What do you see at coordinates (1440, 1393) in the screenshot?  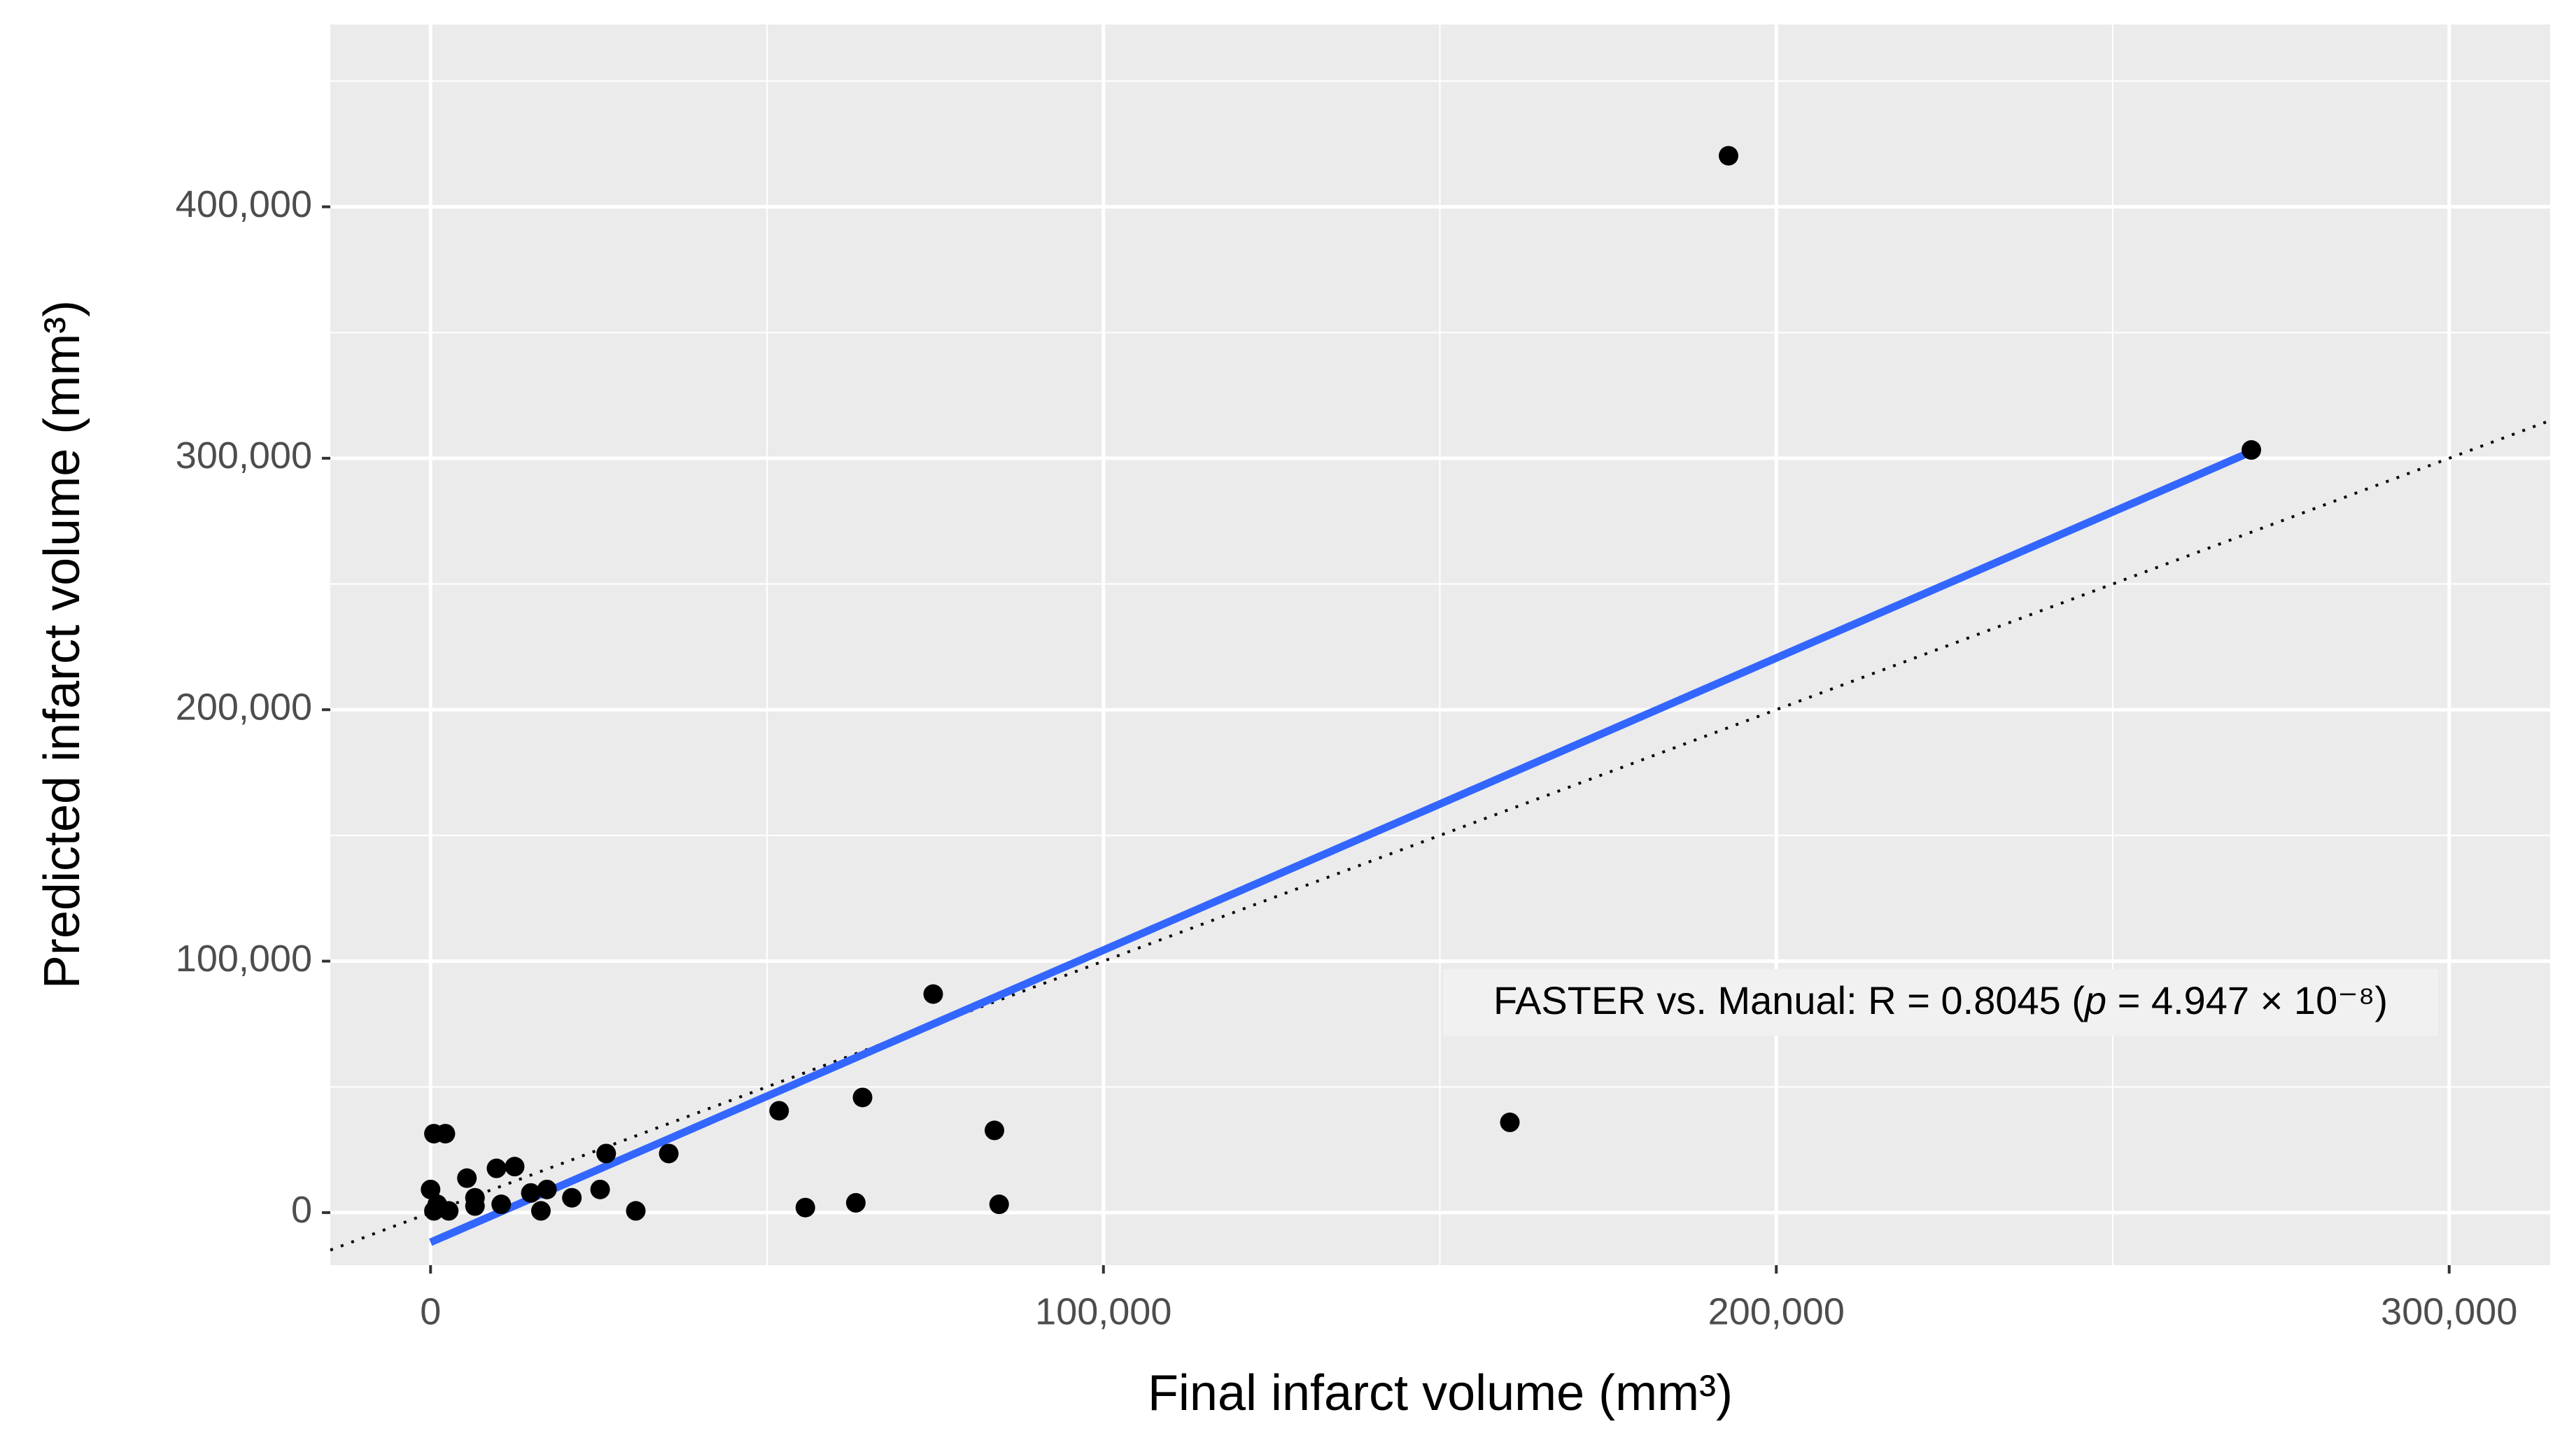 I see `x-axis-title: Final infarct volume (mm³)` at bounding box center [1440, 1393].